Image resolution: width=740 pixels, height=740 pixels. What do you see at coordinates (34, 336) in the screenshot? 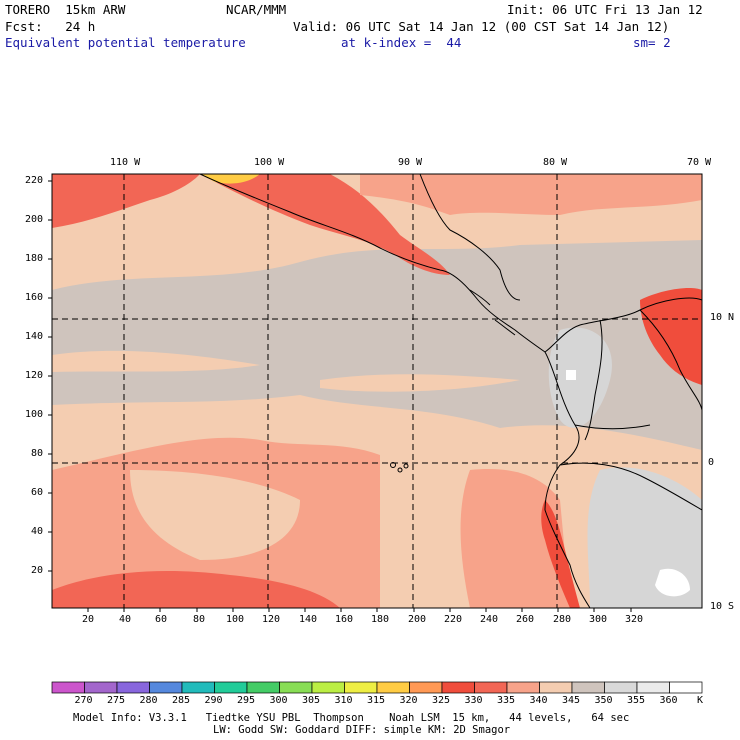
I see `y-tick: 140` at bounding box center [34, 336].